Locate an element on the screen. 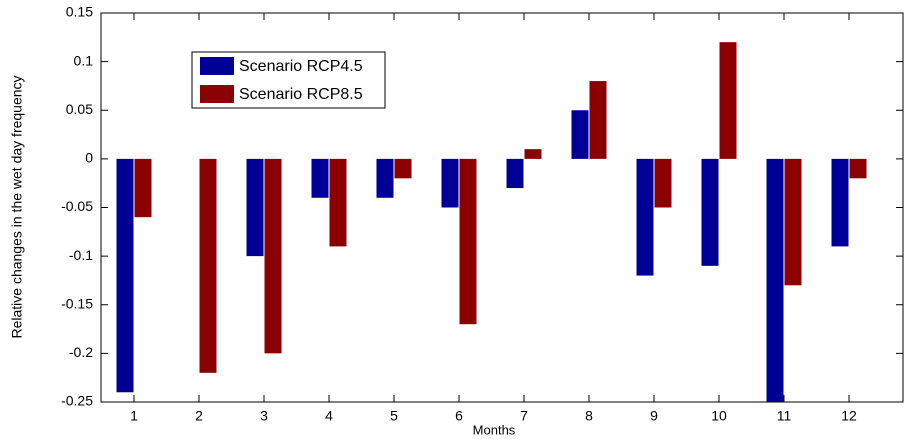 The width and height of the screenshot is (905, 439). y-tick-label: 0 is located at coordinates (89, 158).